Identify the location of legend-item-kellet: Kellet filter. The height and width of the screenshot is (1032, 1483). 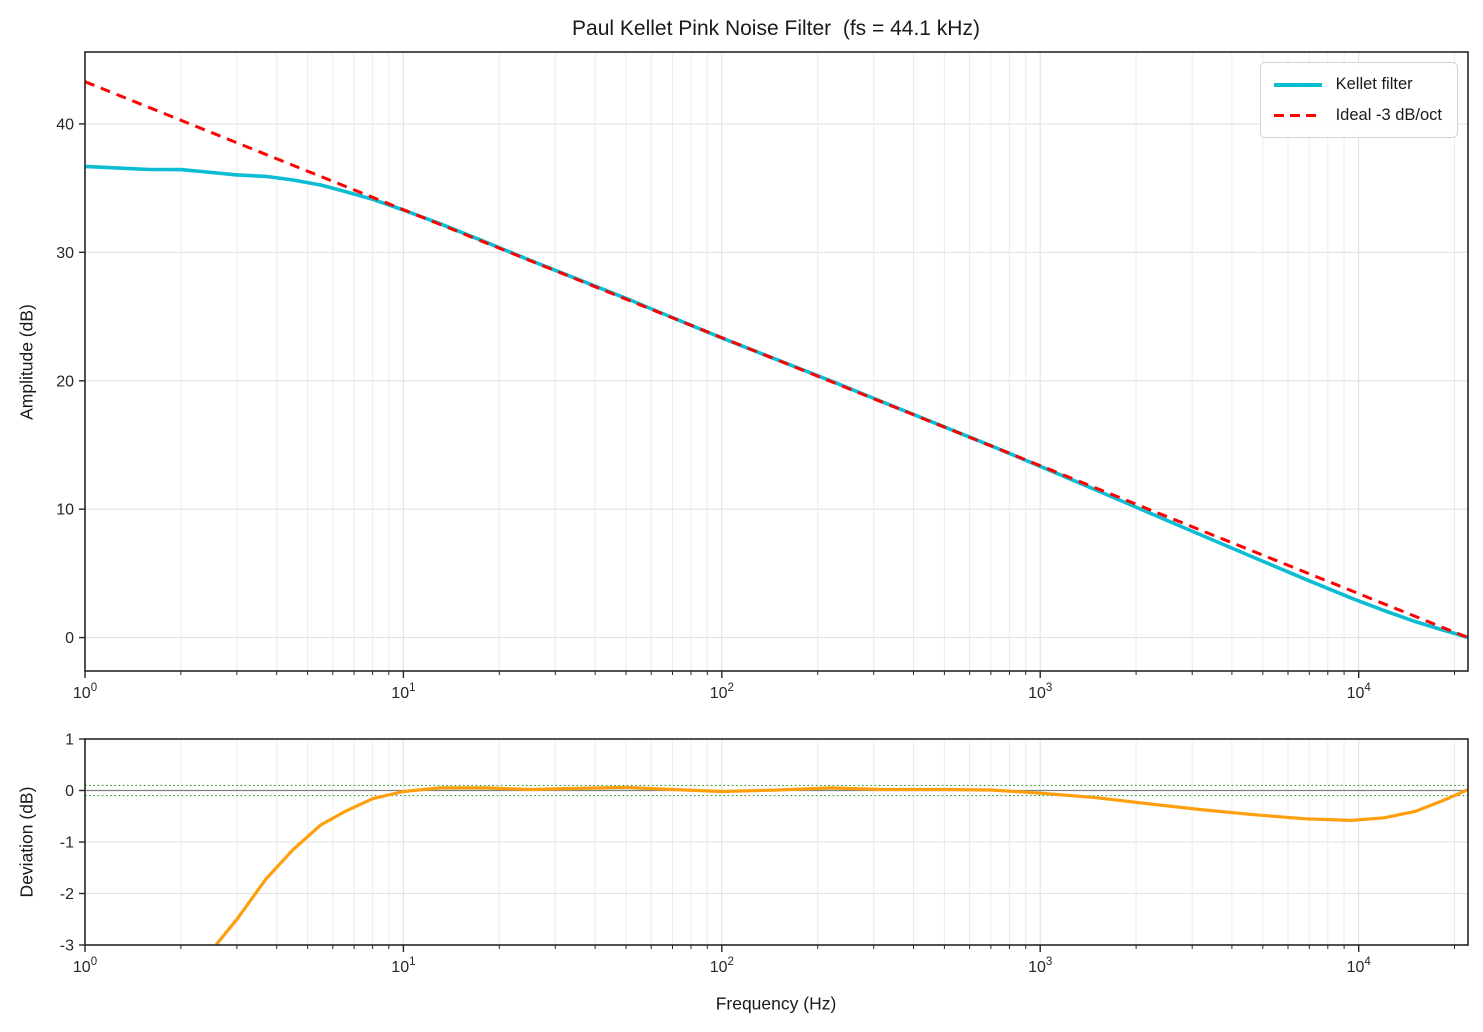
(1357, 84).